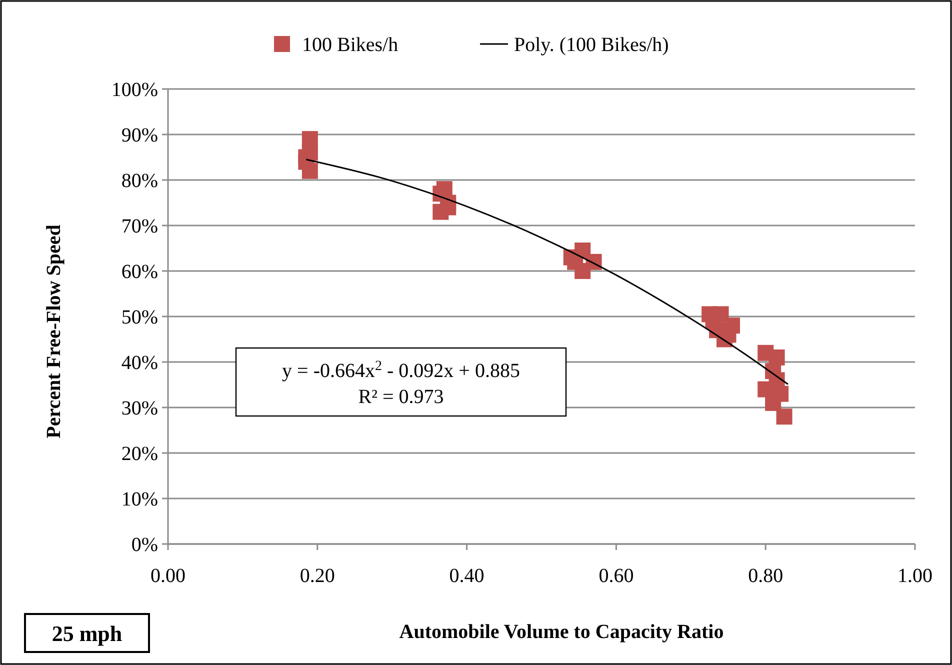 This screenshot has width=952, height=665. What do you see at coordinates (144, 545) in the screenshot?
I see `y-tick-label: 0%` at bounding box center [144, 545].